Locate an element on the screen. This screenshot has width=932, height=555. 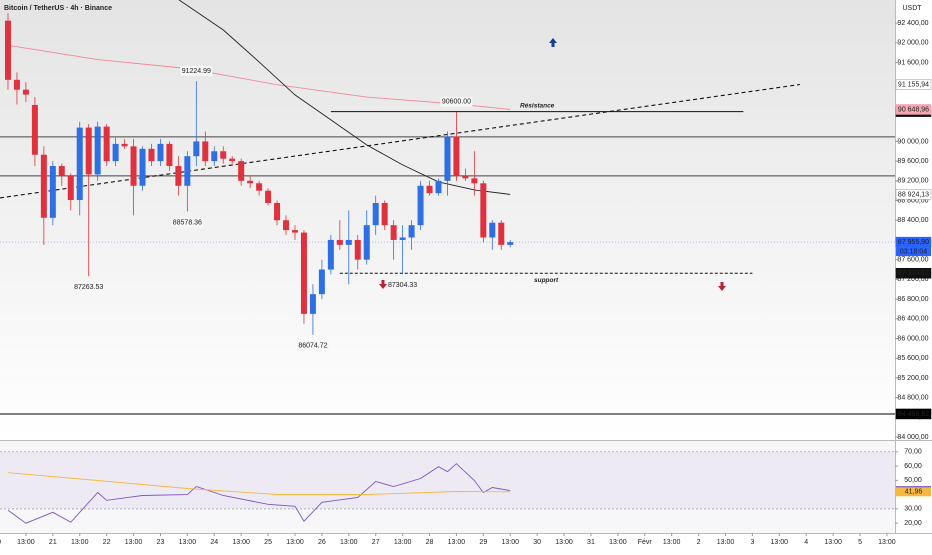
down-arrow is located at coordinates (383, 284).